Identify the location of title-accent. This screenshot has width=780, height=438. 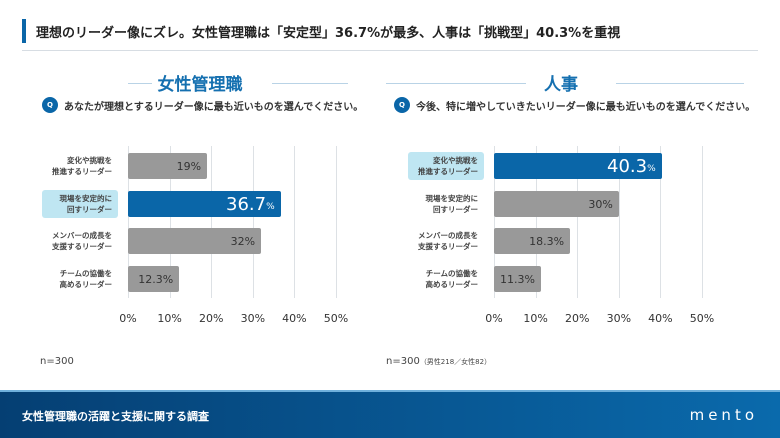
(24, 31).